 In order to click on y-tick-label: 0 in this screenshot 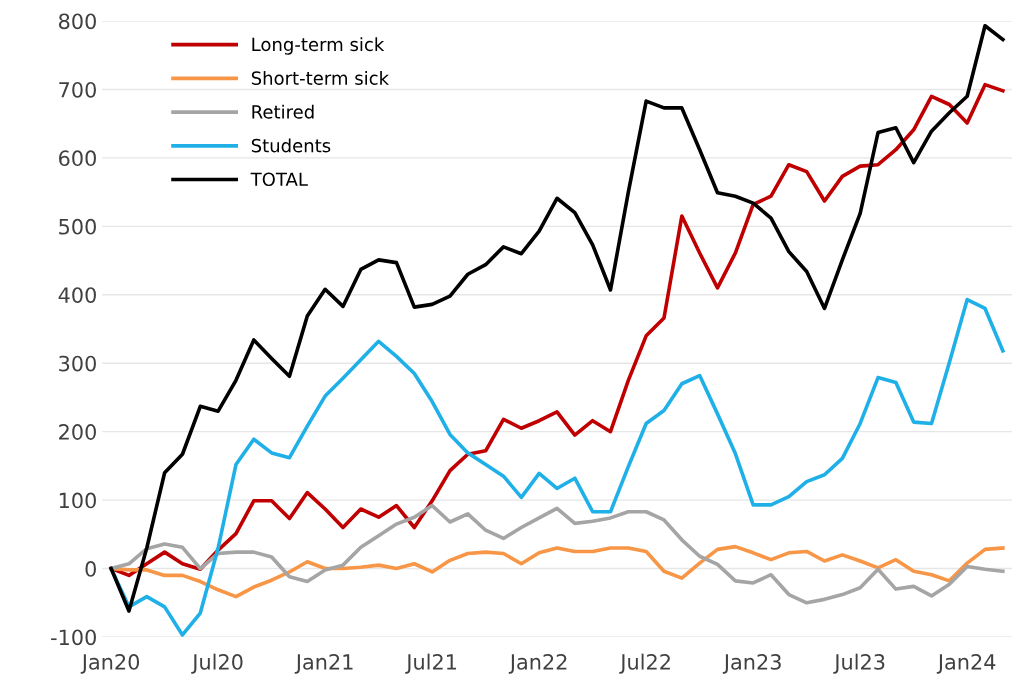, I will do `click(90, 569)`.